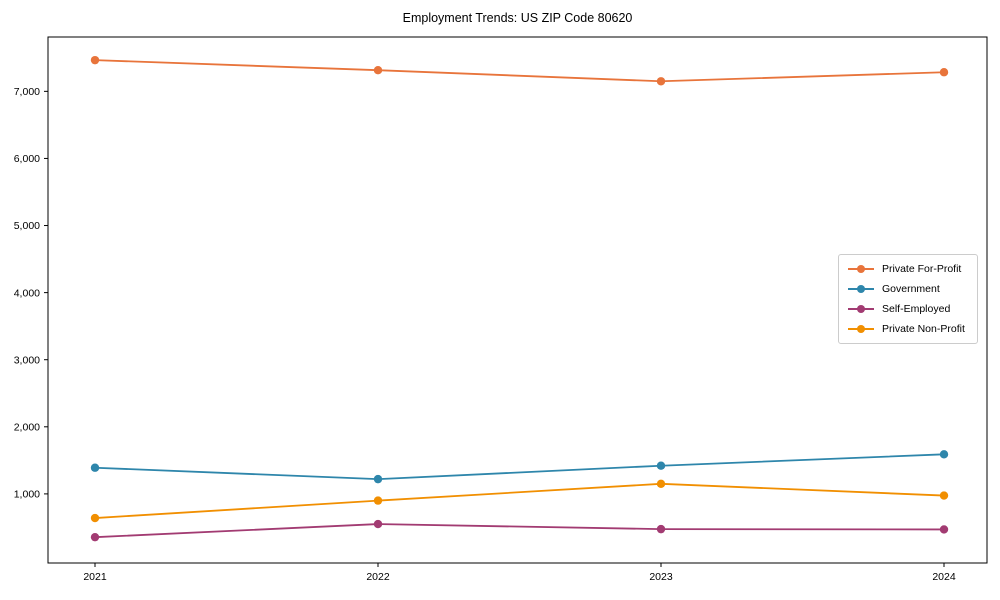 The image size is (1000, 600). I want to click on series-line-private-for-profit, so click(519, 71).